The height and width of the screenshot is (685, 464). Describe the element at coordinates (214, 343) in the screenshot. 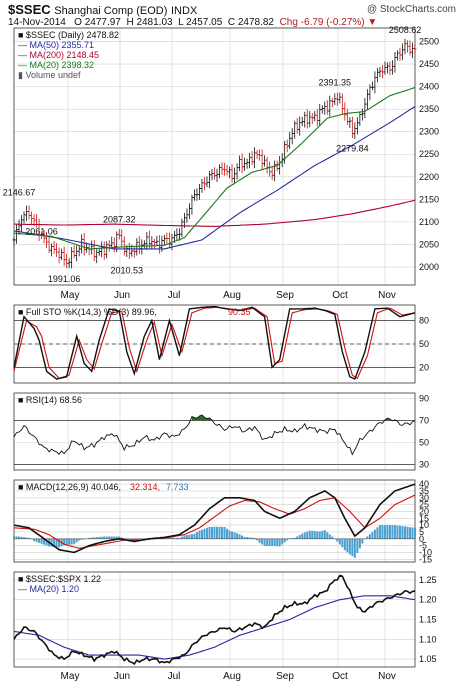

I see `stoch-k-line` at that location.